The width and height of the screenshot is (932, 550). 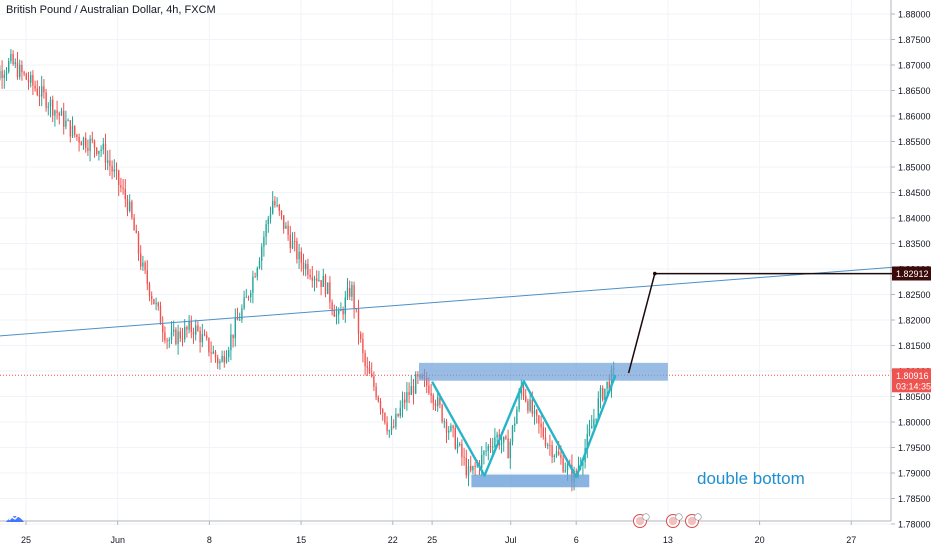 What do you see at coordinates (914, 499) in the screenshot?
I see `price-tick-label: 1.78500` at bounding box center [914, 499].